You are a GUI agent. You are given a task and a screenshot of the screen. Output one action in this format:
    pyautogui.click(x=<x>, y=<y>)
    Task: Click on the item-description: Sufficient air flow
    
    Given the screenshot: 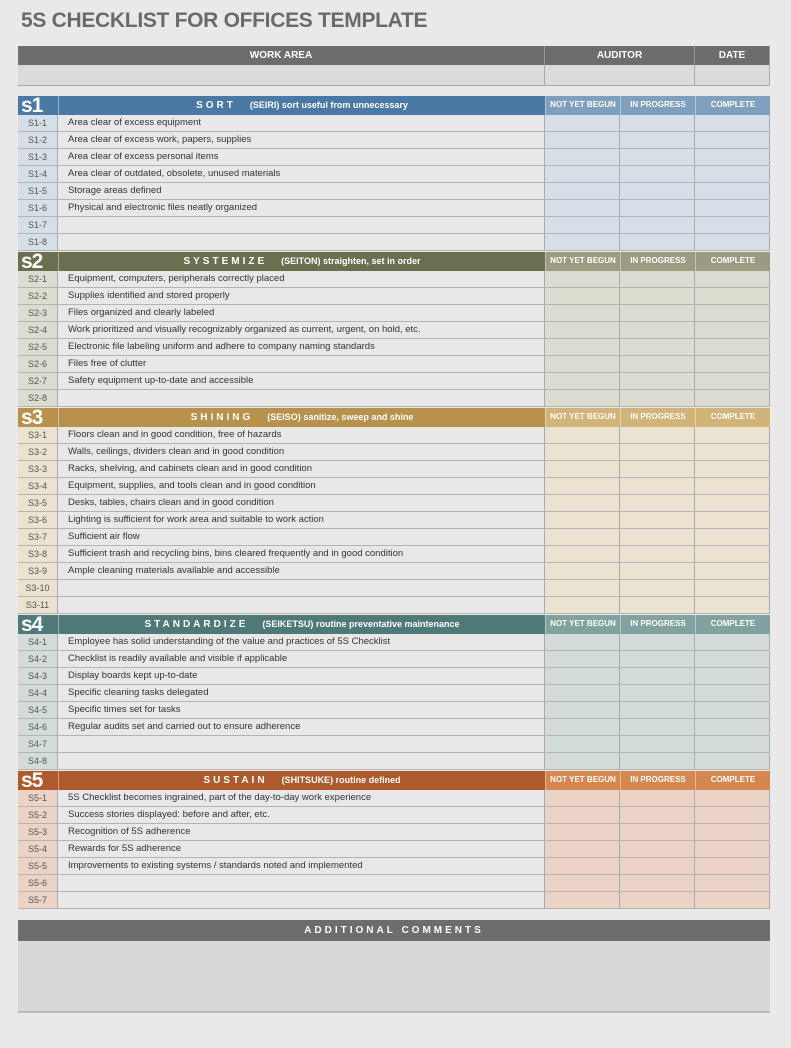 What is the action you would take?
    pyautogui.click(x=301, y=537)
    